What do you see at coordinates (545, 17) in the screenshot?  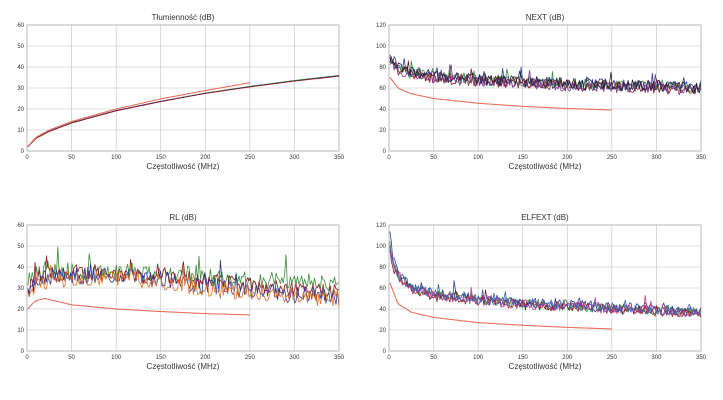 I see `chart-title: NEXT (dB)` at bounding box center [545, 17].